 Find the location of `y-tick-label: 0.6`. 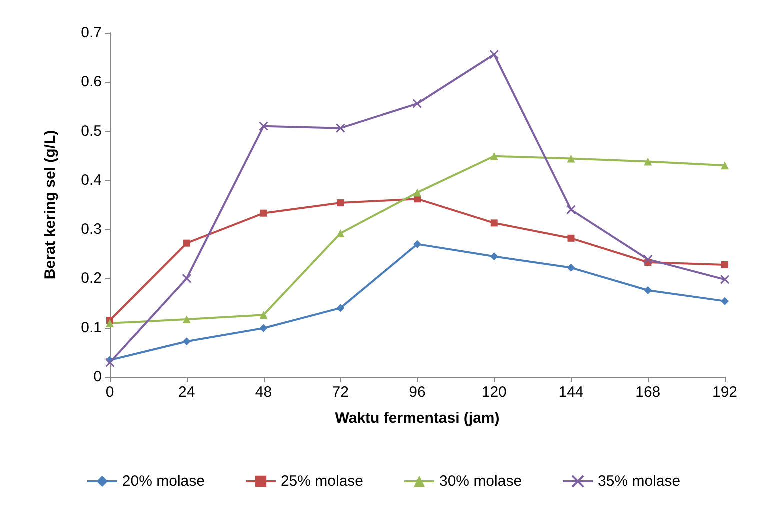

y-tick-label: 0.6 is located at coordinates (91, 82).